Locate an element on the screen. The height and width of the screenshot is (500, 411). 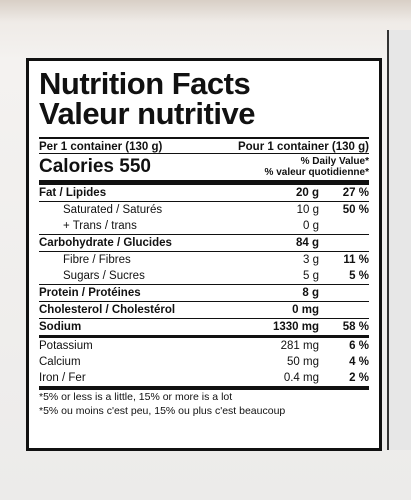
nutrient-amount: 5 g is located at coordinates (311, 276).